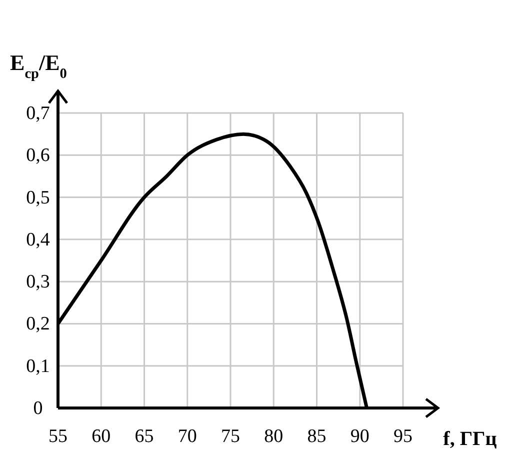 Image resolution: width=519 pixels, height=450 pixels. I want to click on y-tick-label: 0,6, so click(38, 155).